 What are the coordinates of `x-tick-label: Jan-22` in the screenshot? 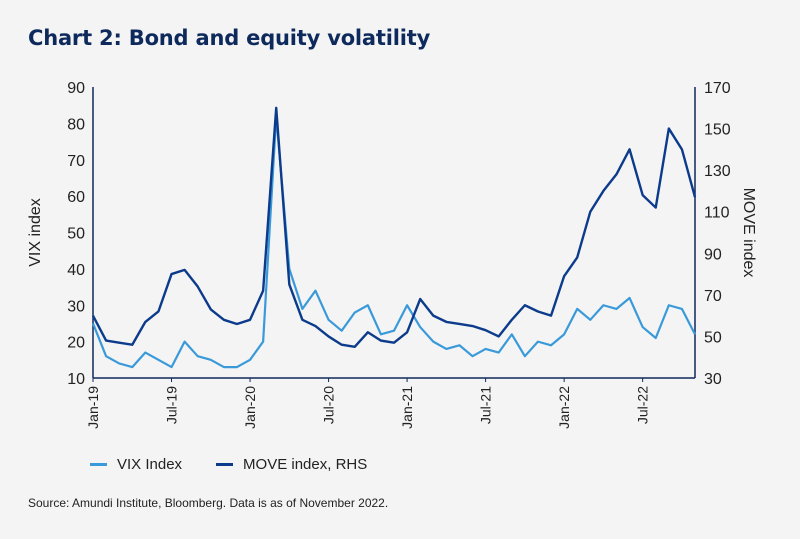 It's located at (564, 407).